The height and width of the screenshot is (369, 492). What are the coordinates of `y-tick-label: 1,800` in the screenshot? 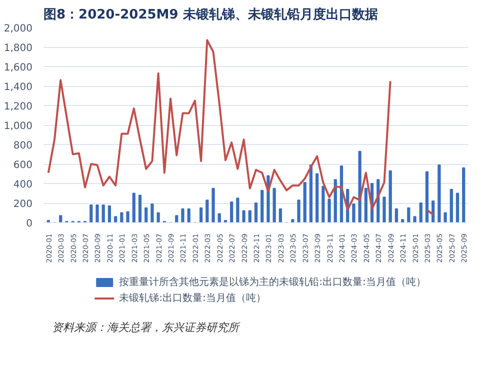 It's located at (18, 48).